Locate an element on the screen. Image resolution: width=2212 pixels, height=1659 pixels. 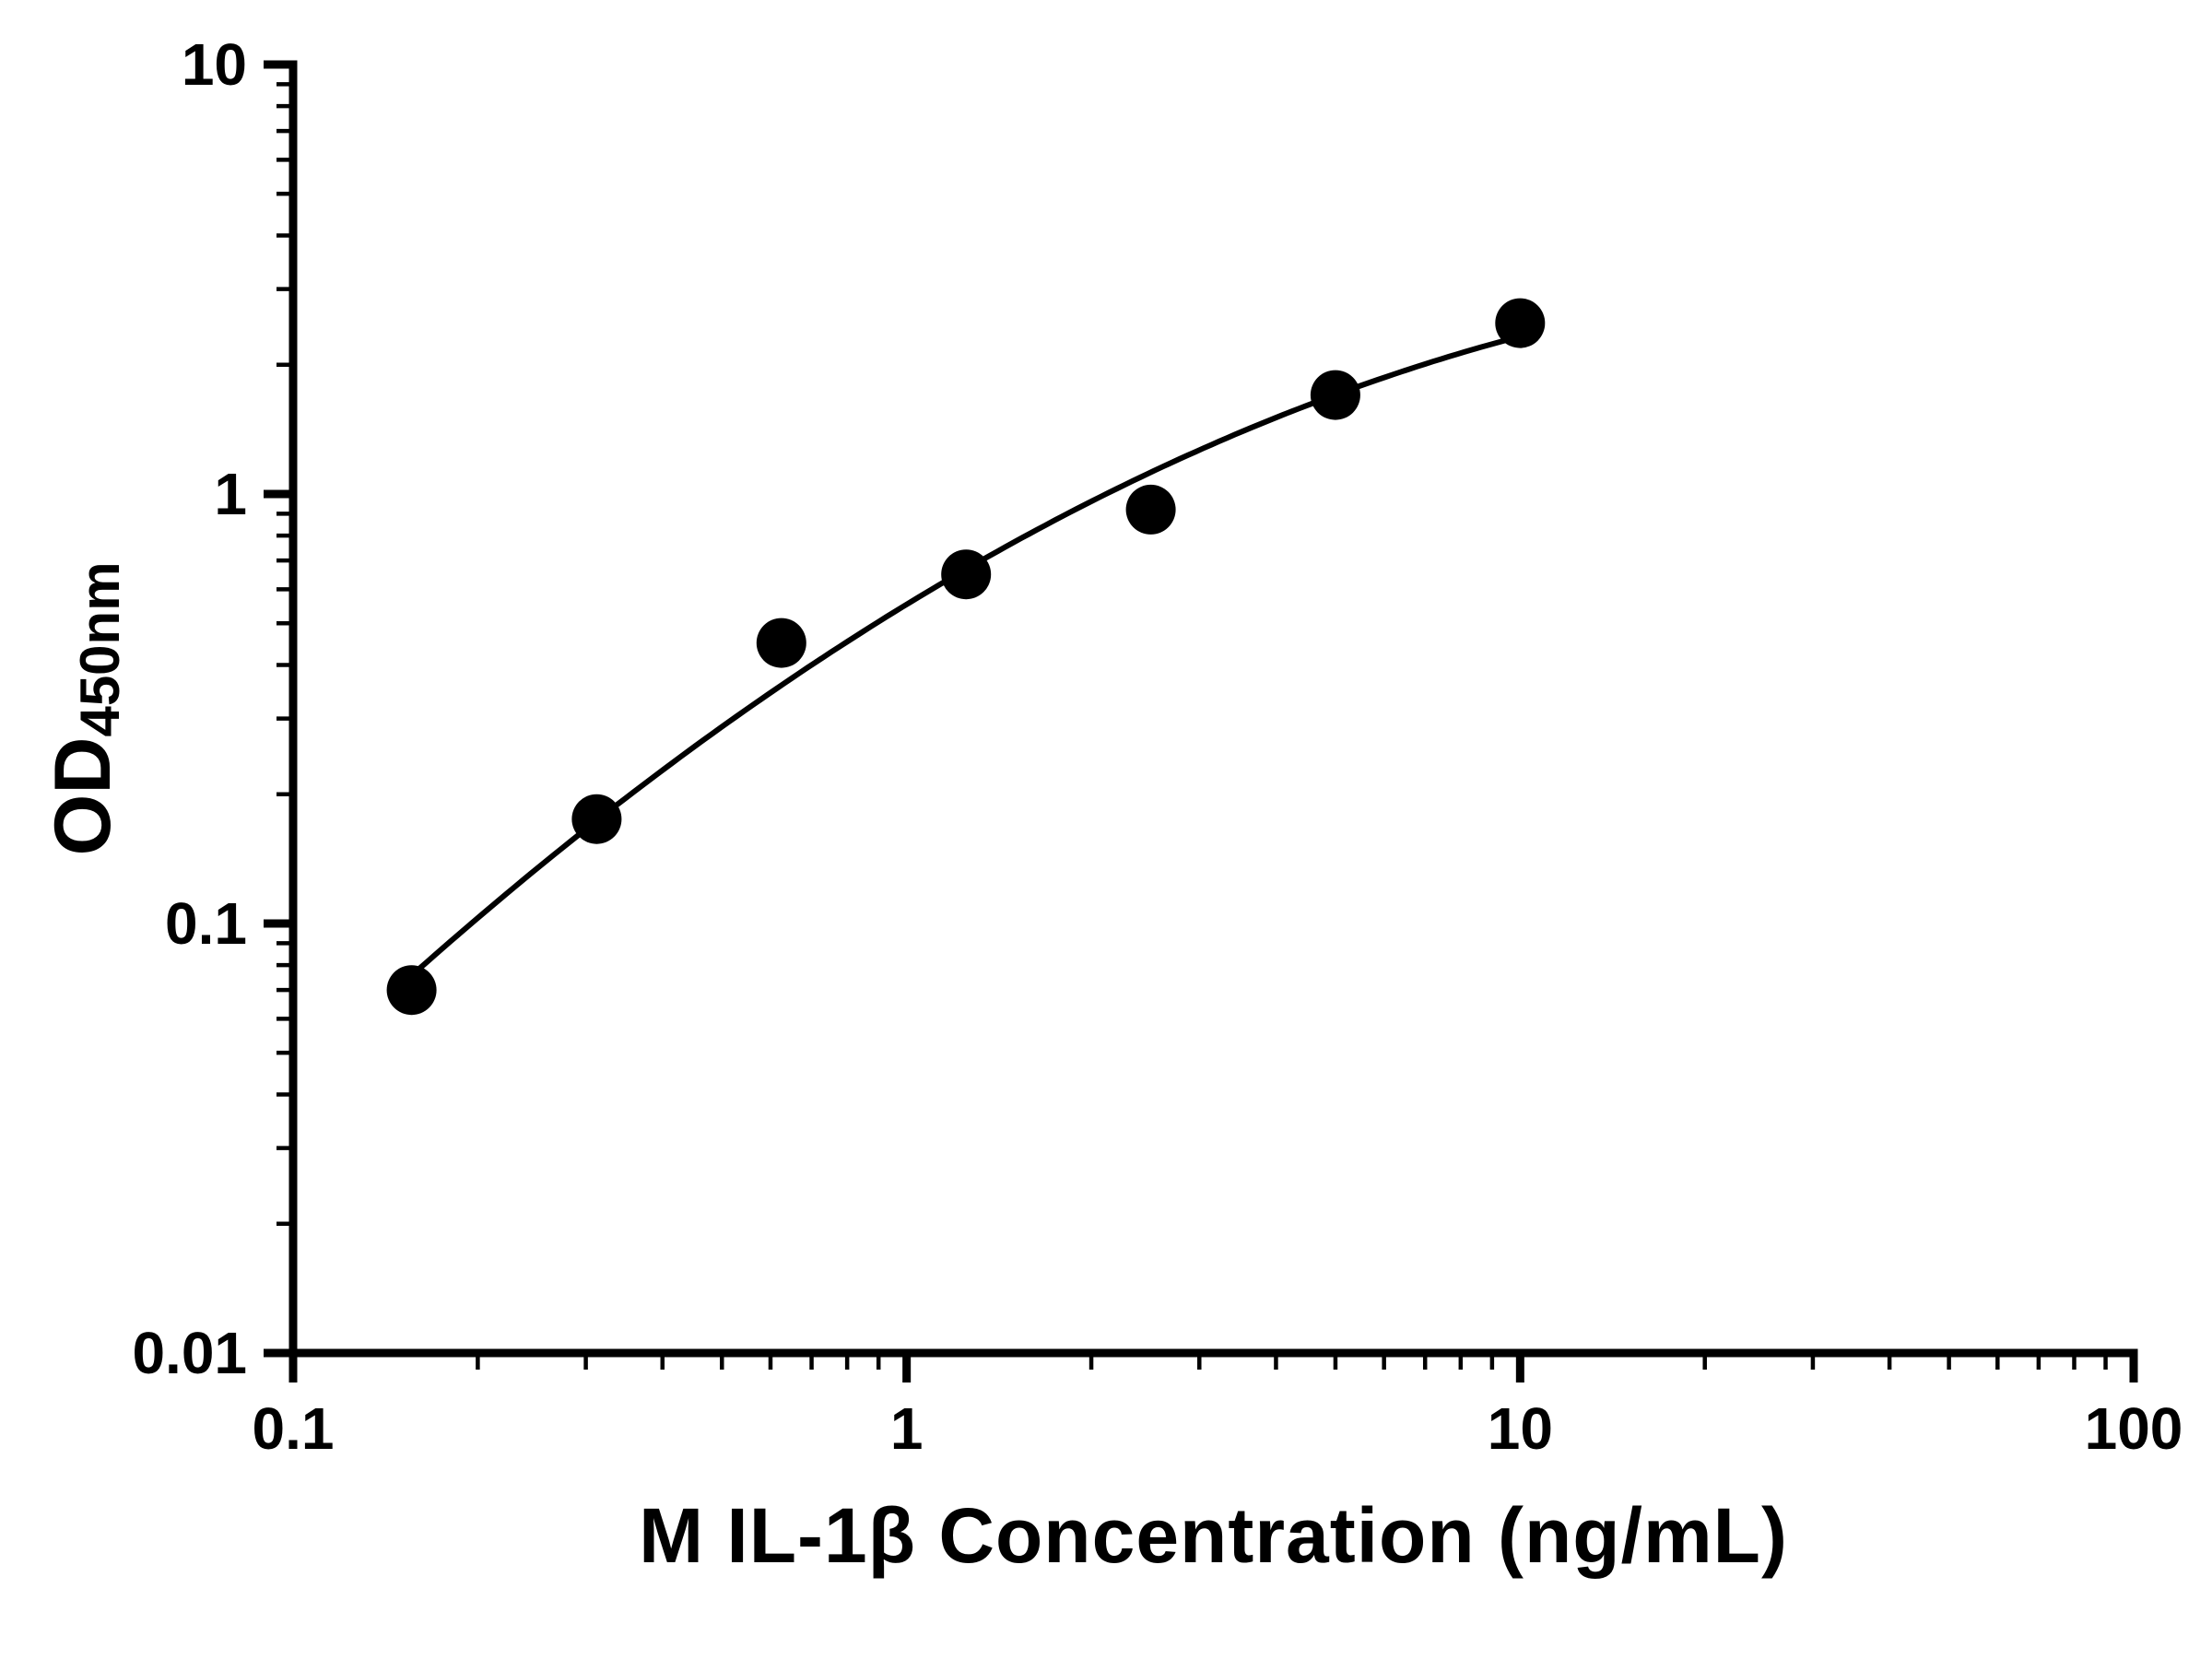
x-axis-title: M IL-1β Concentration (ng/mL) is located at coordinates (1213, 1535).